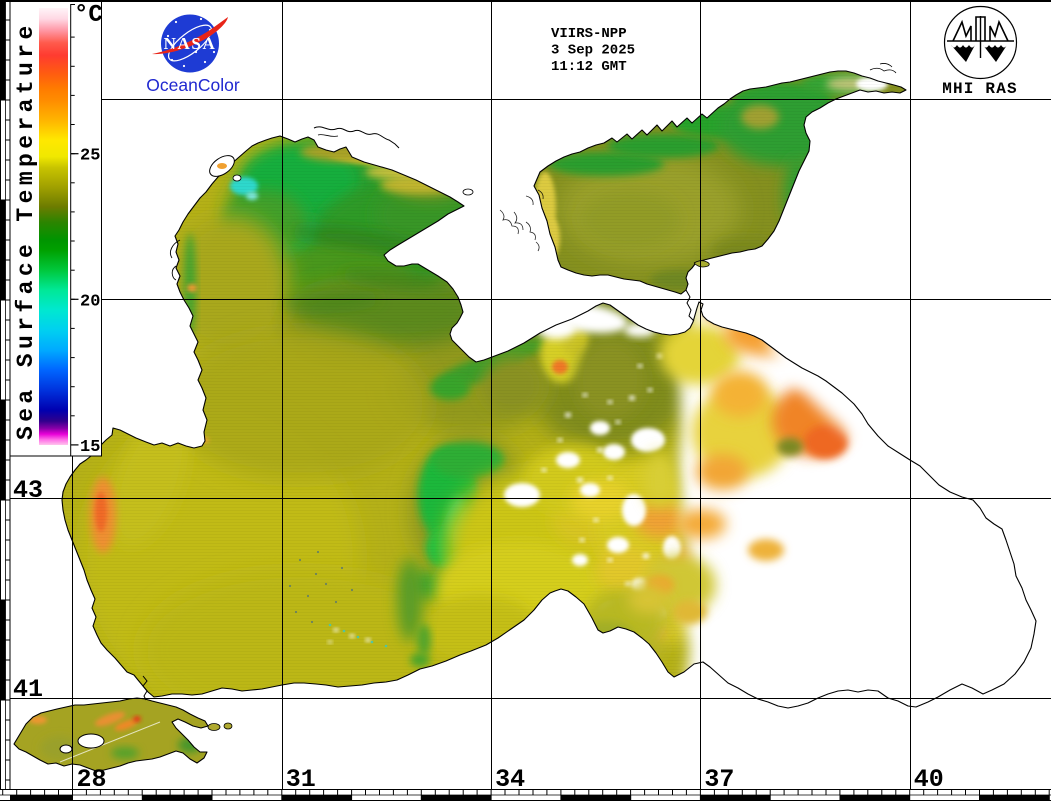 The height and width of the screenshot is (801, 1051). What do you see at coordinates (980, 89) in the screenshot?
I see `svg-text: MHI RAS` at bounding box center [980, 89].